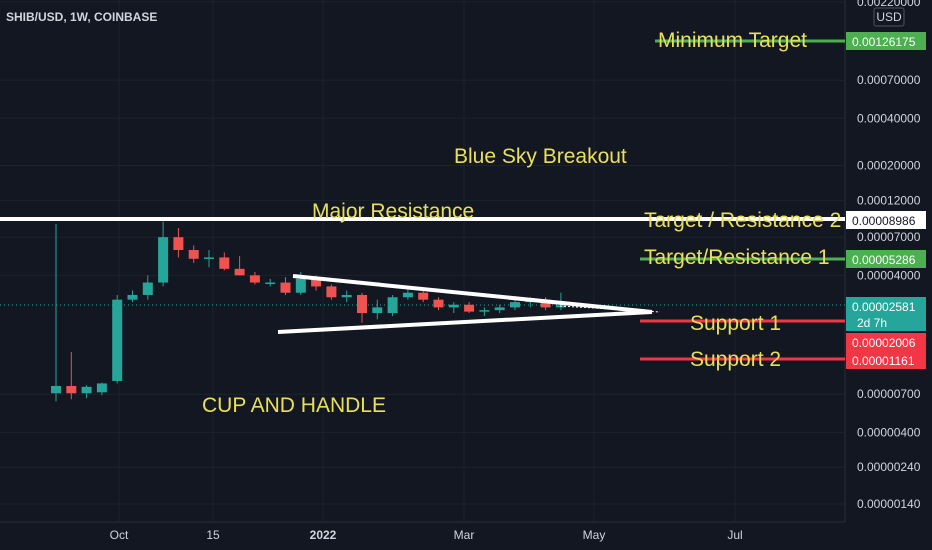 The image size is (932, 550). What do you see at coordinates (742, 220) in the screenshot?
I see `target-res2-label: Target / Resistance 2` at bounding box center [742, 220].